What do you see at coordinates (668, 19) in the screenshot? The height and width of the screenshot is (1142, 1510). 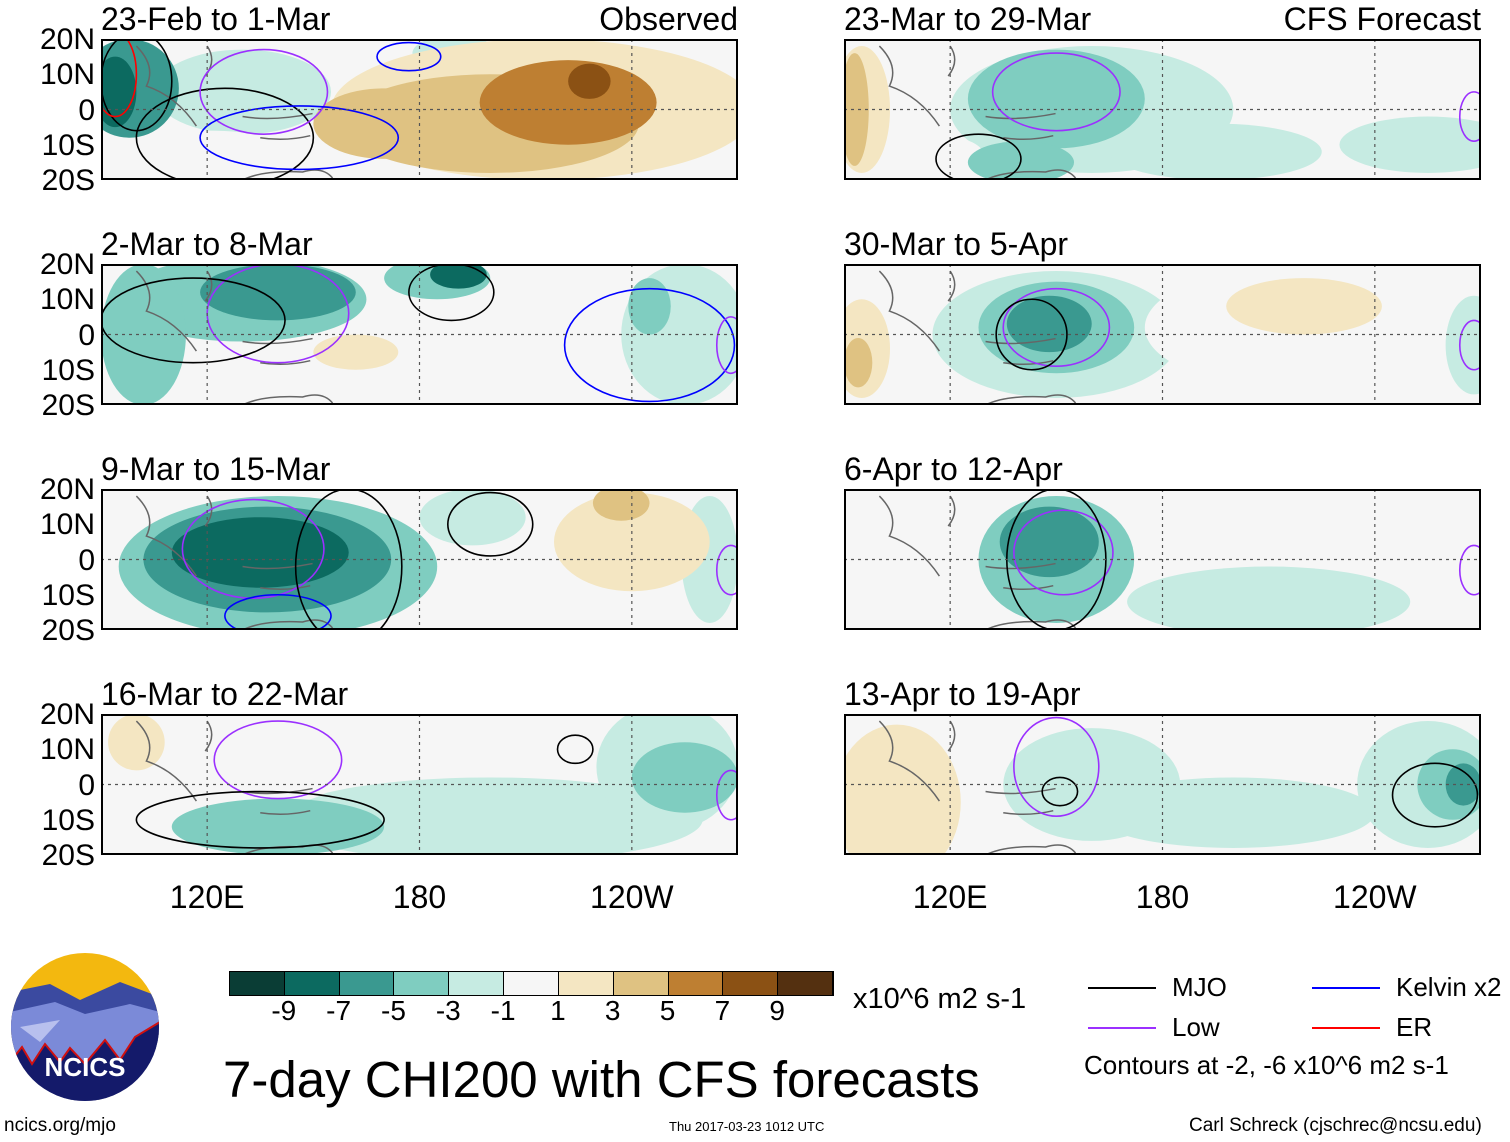 I see `panel-label: Observed` at bounding box center [668, 19].